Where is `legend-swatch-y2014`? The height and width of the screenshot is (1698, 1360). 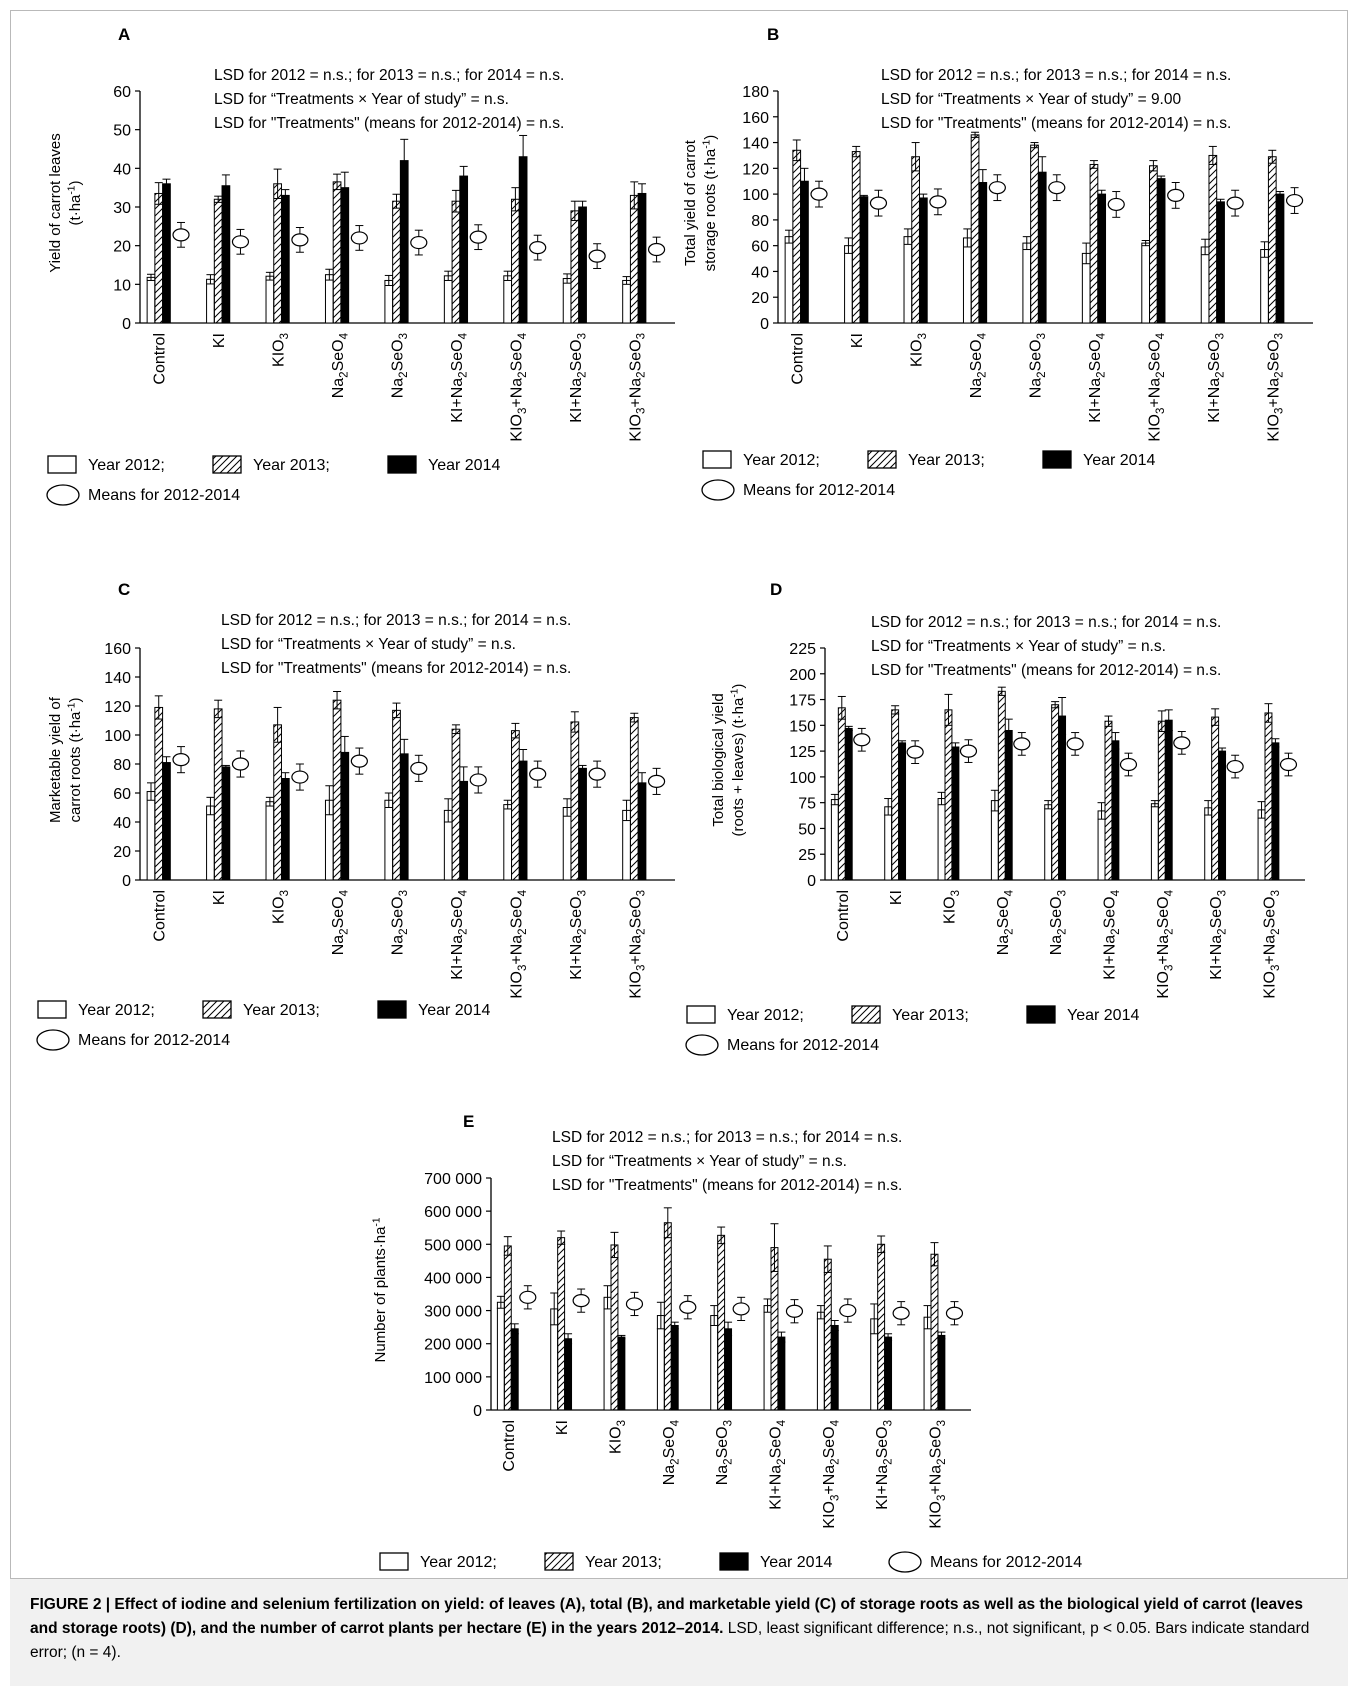 legend-swatch-y2014 is located at coordinates (402, 464).